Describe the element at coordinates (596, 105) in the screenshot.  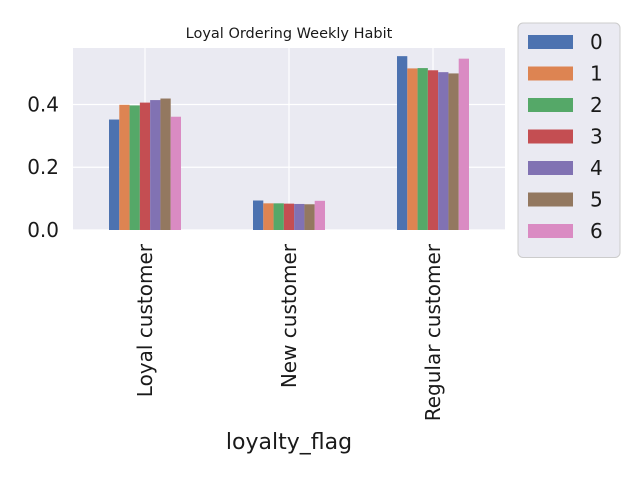
I see `legend-label: 2` at that location.